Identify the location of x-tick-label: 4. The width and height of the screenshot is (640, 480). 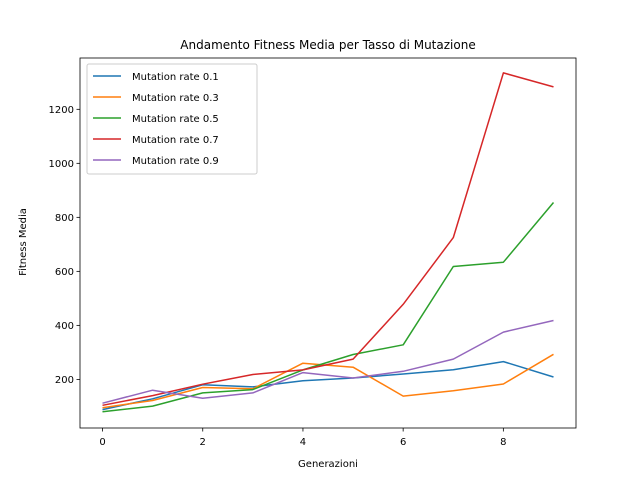
(303, 442).